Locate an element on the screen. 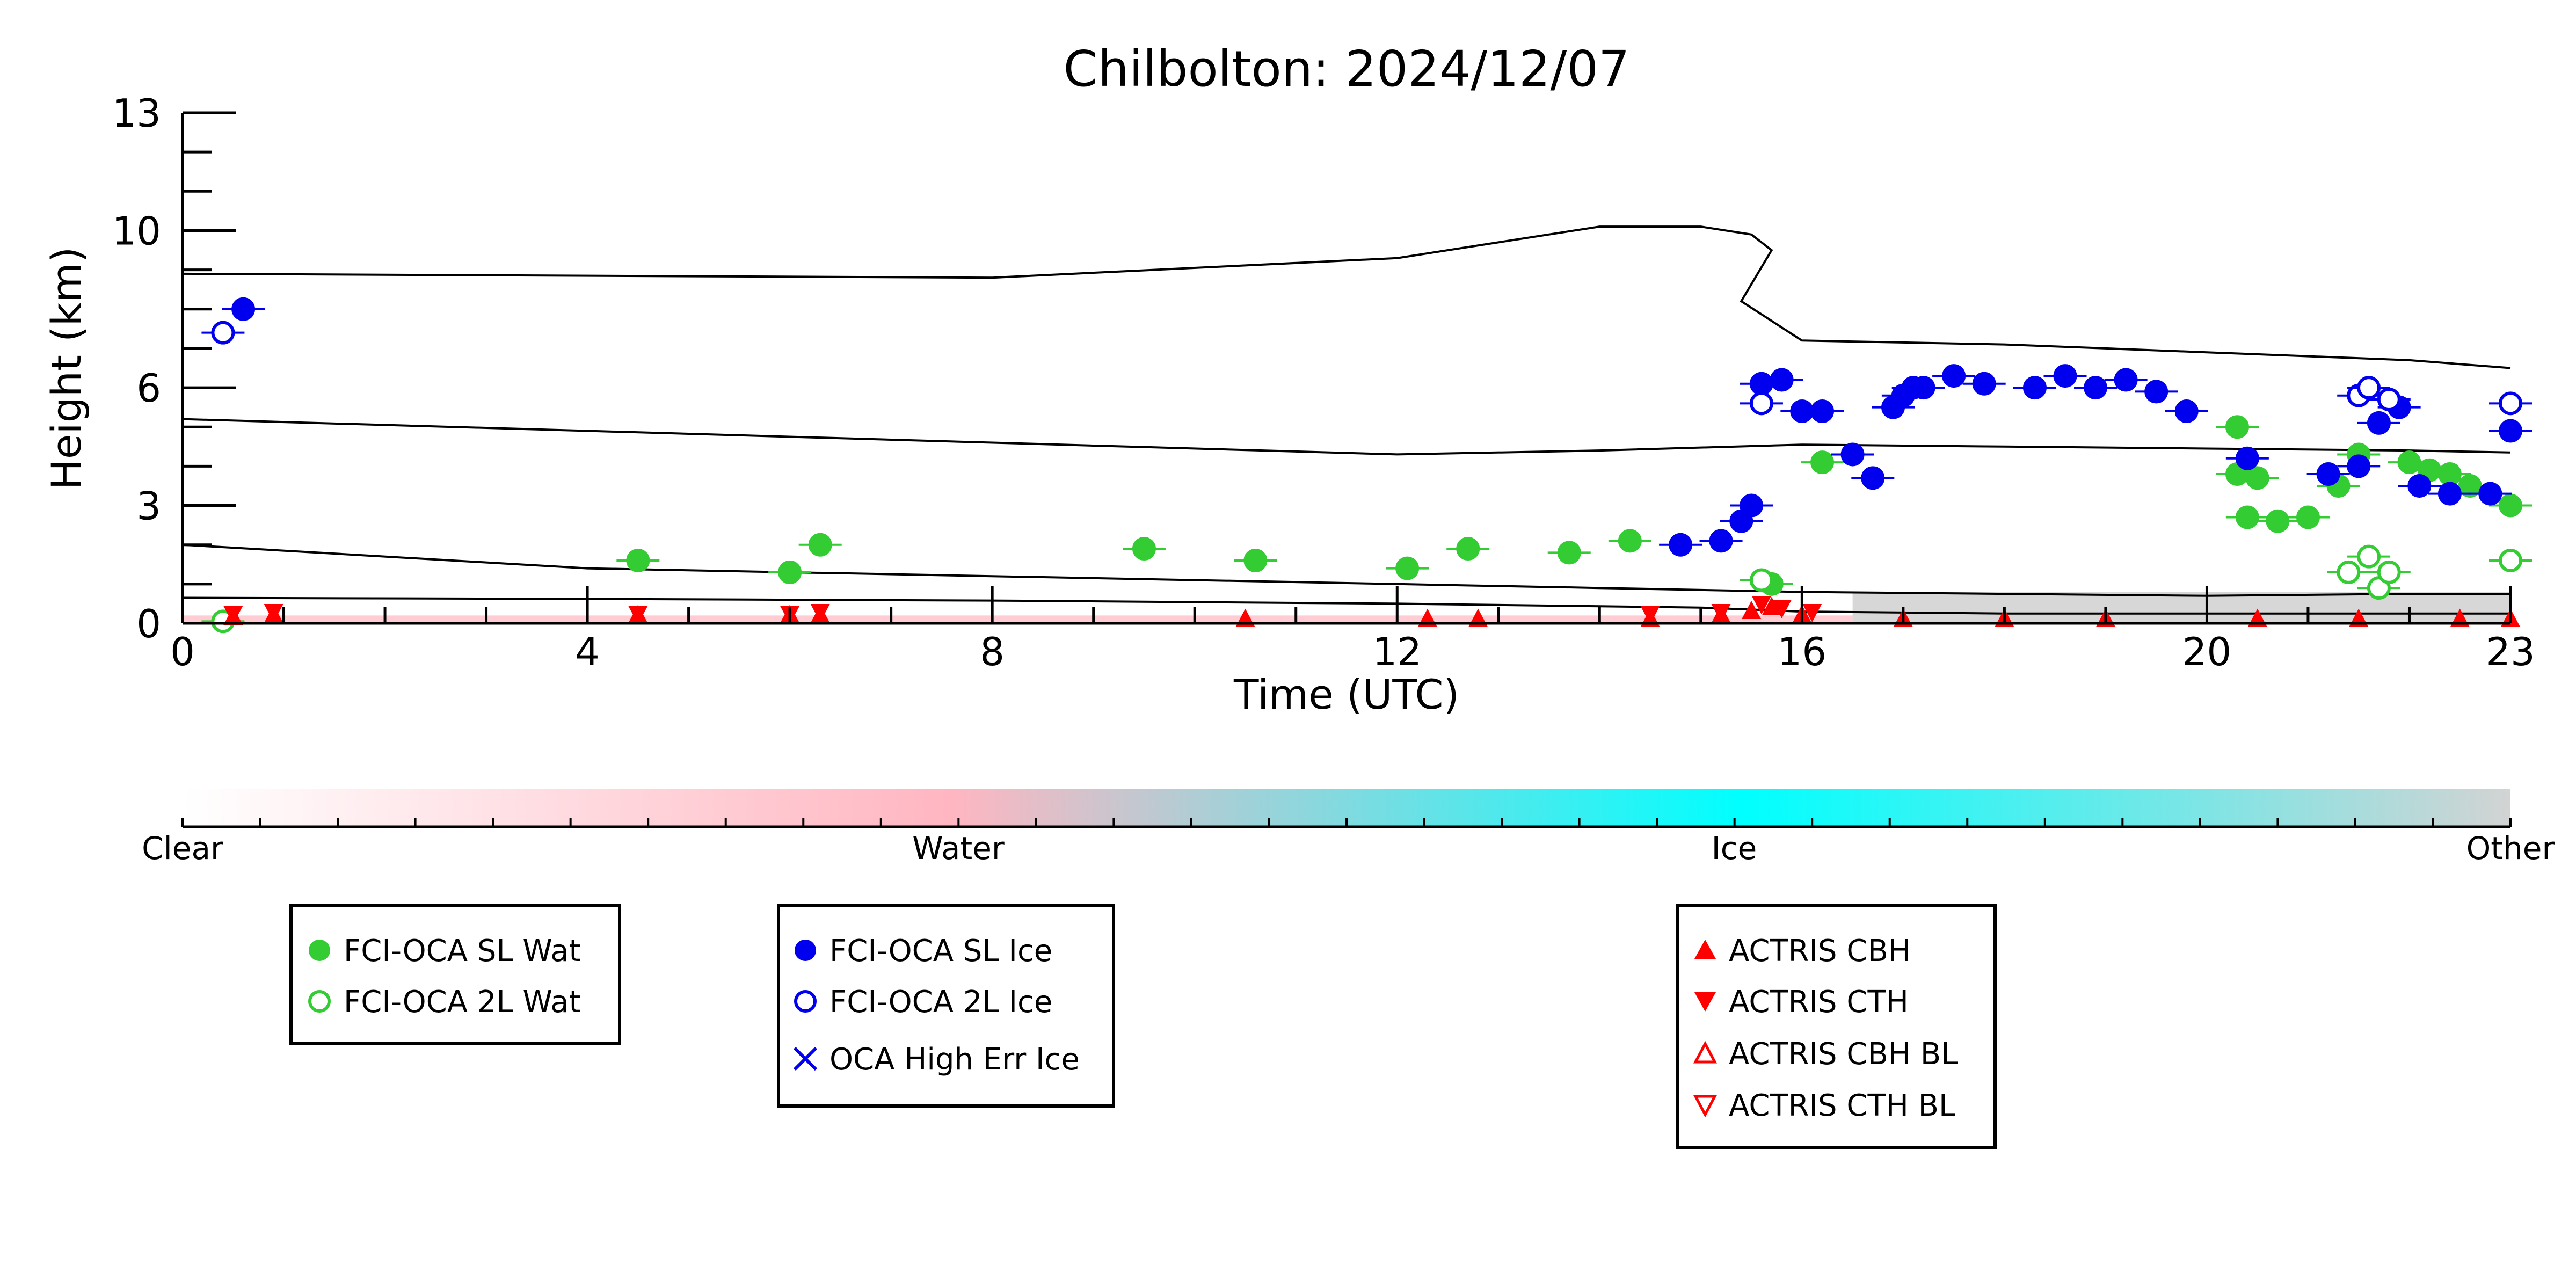 Image resolution: width=2576 pixels, height=1288 pixels. x-tick-label: 16 is located at coordinates (1802, 651).